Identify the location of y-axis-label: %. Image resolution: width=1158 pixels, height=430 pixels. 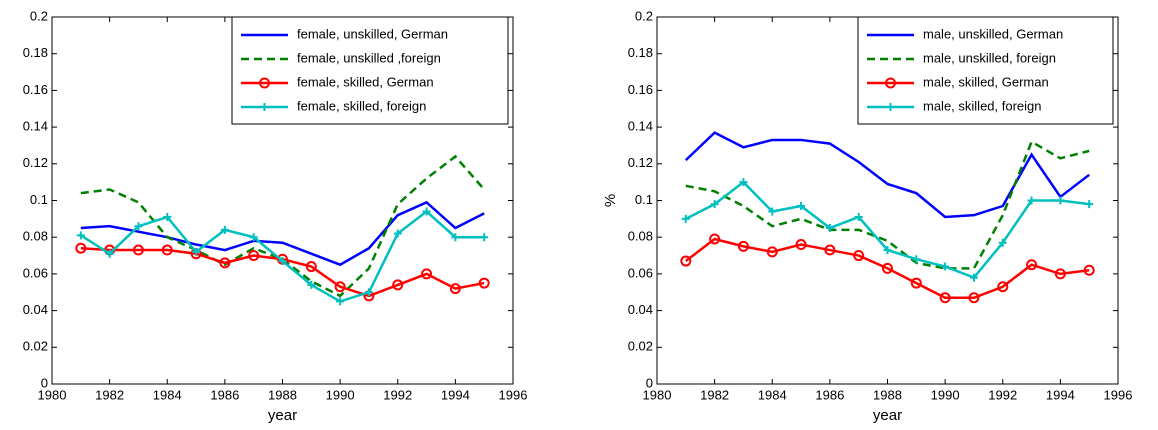
(610, 200).